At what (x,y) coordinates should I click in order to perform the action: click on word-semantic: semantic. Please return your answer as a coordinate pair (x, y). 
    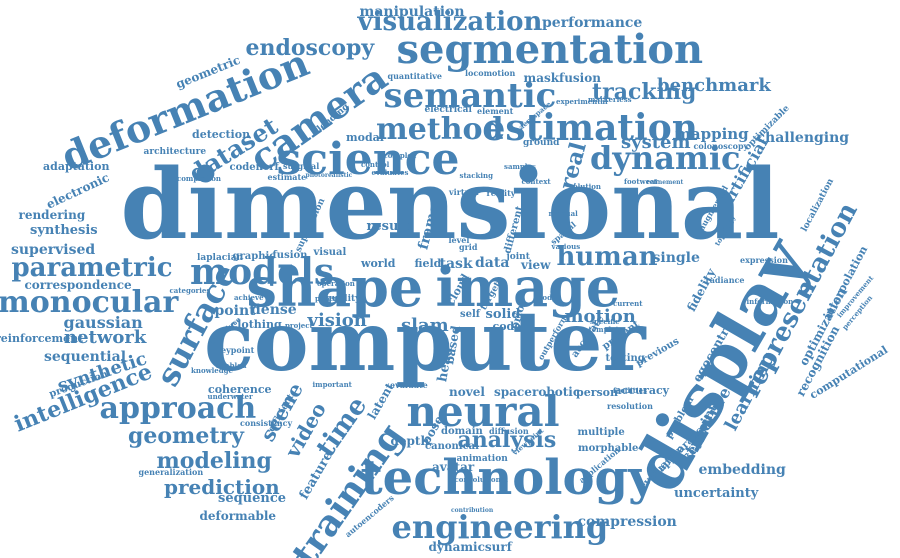
    Looking at the image, I should click on (470, 96).